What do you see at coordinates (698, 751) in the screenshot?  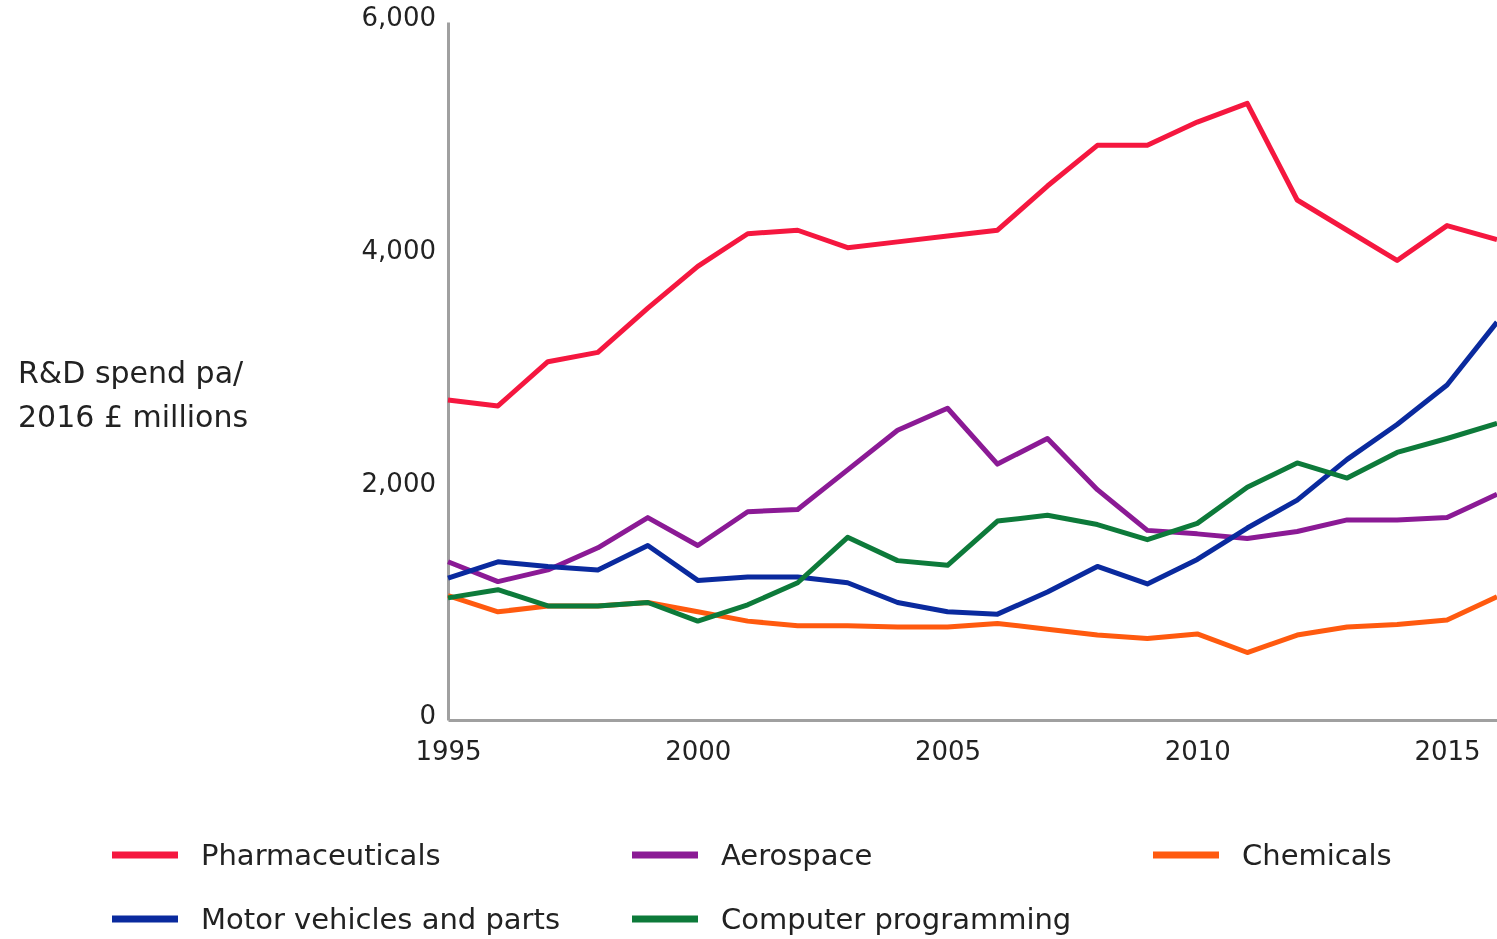 I see `x-tick-label: 2000` at bounding box center [698, 751].